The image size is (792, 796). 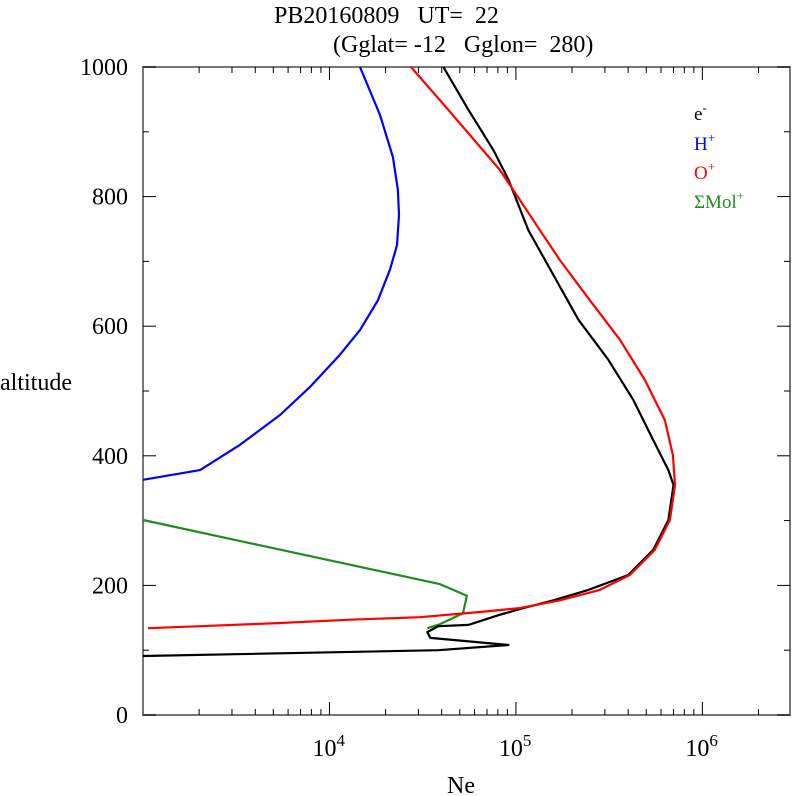 What do you see at coordinates (704, 142) in the screenshot?
I see `legend-item: H+` at bounding box center [704, 142].